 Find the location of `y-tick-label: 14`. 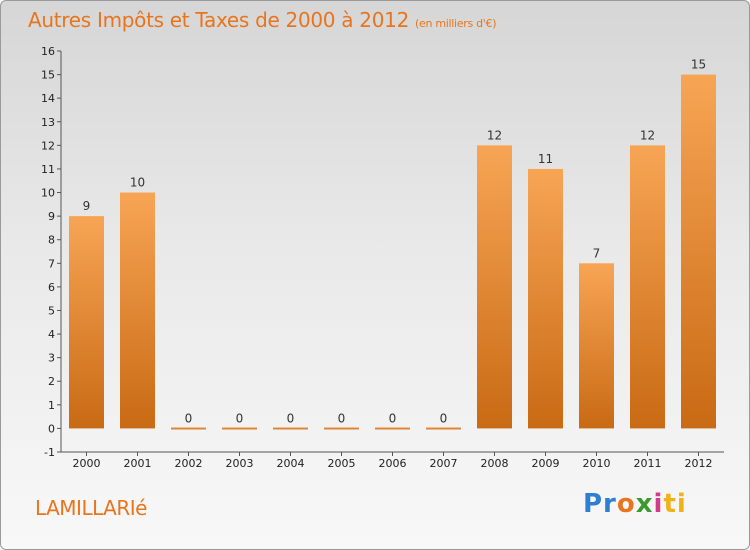

y-tick-label: 14 is located at coordinates (48, 98).